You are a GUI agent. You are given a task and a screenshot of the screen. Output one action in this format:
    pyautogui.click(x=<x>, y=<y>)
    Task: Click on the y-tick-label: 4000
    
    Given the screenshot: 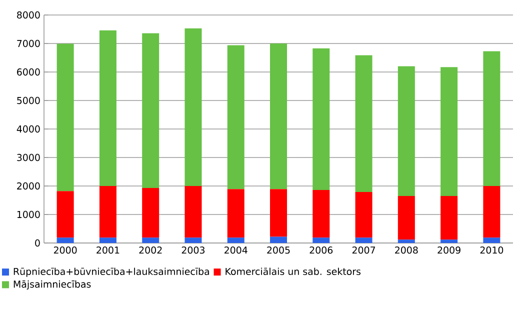 What is the action you would take?
    pyautogui.click(x=28, y=129)
    